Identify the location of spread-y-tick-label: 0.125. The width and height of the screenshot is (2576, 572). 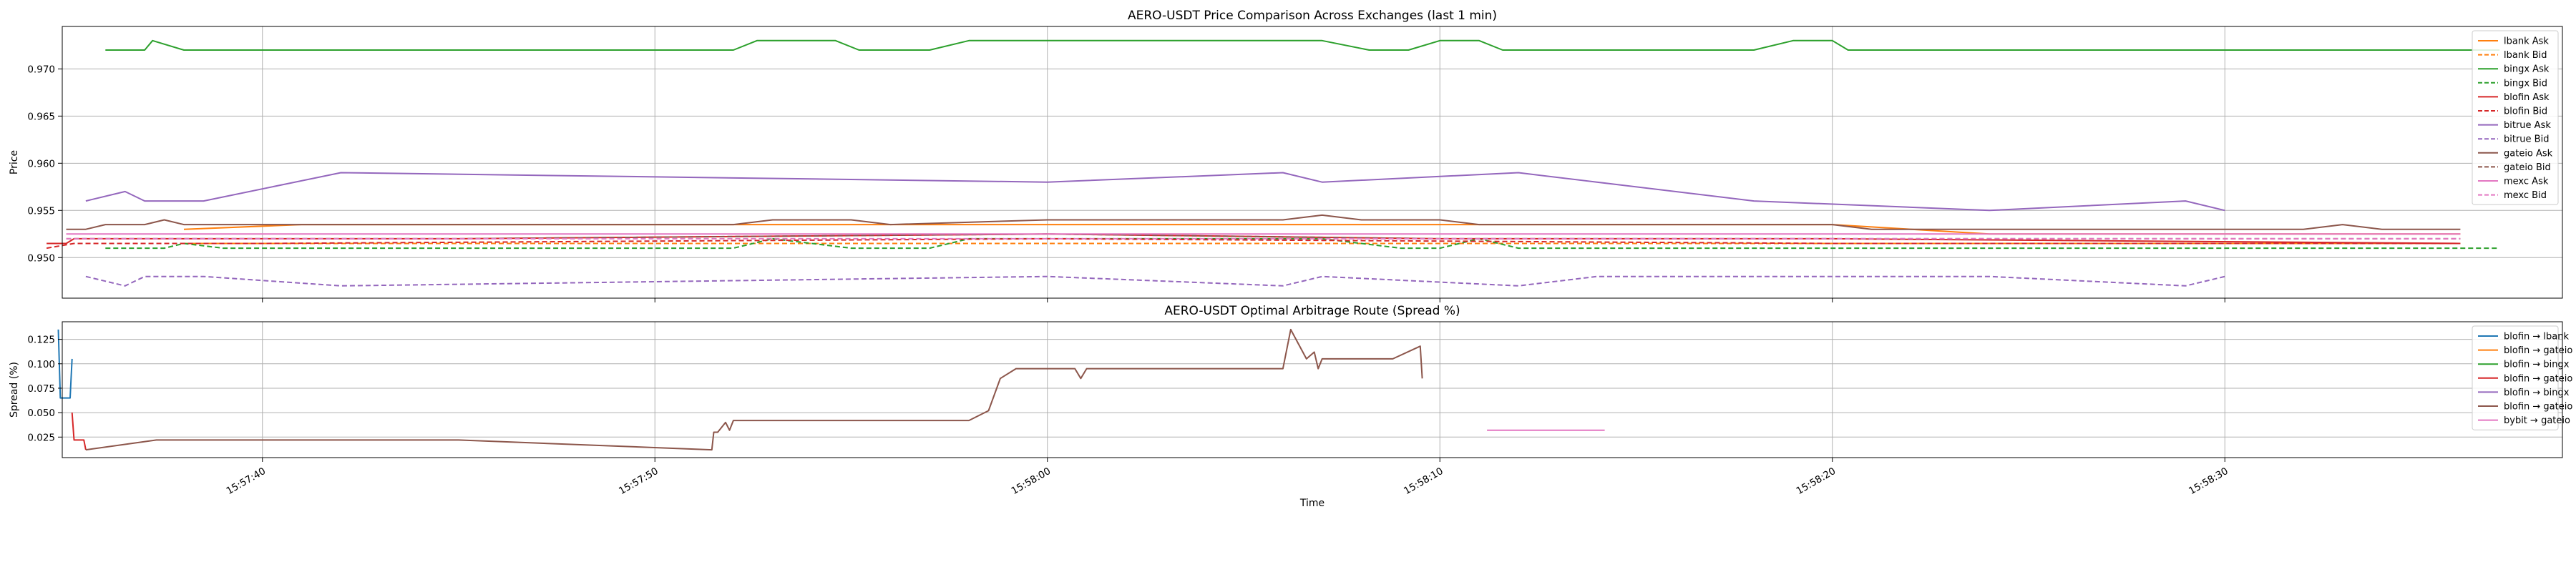
(41, 340).